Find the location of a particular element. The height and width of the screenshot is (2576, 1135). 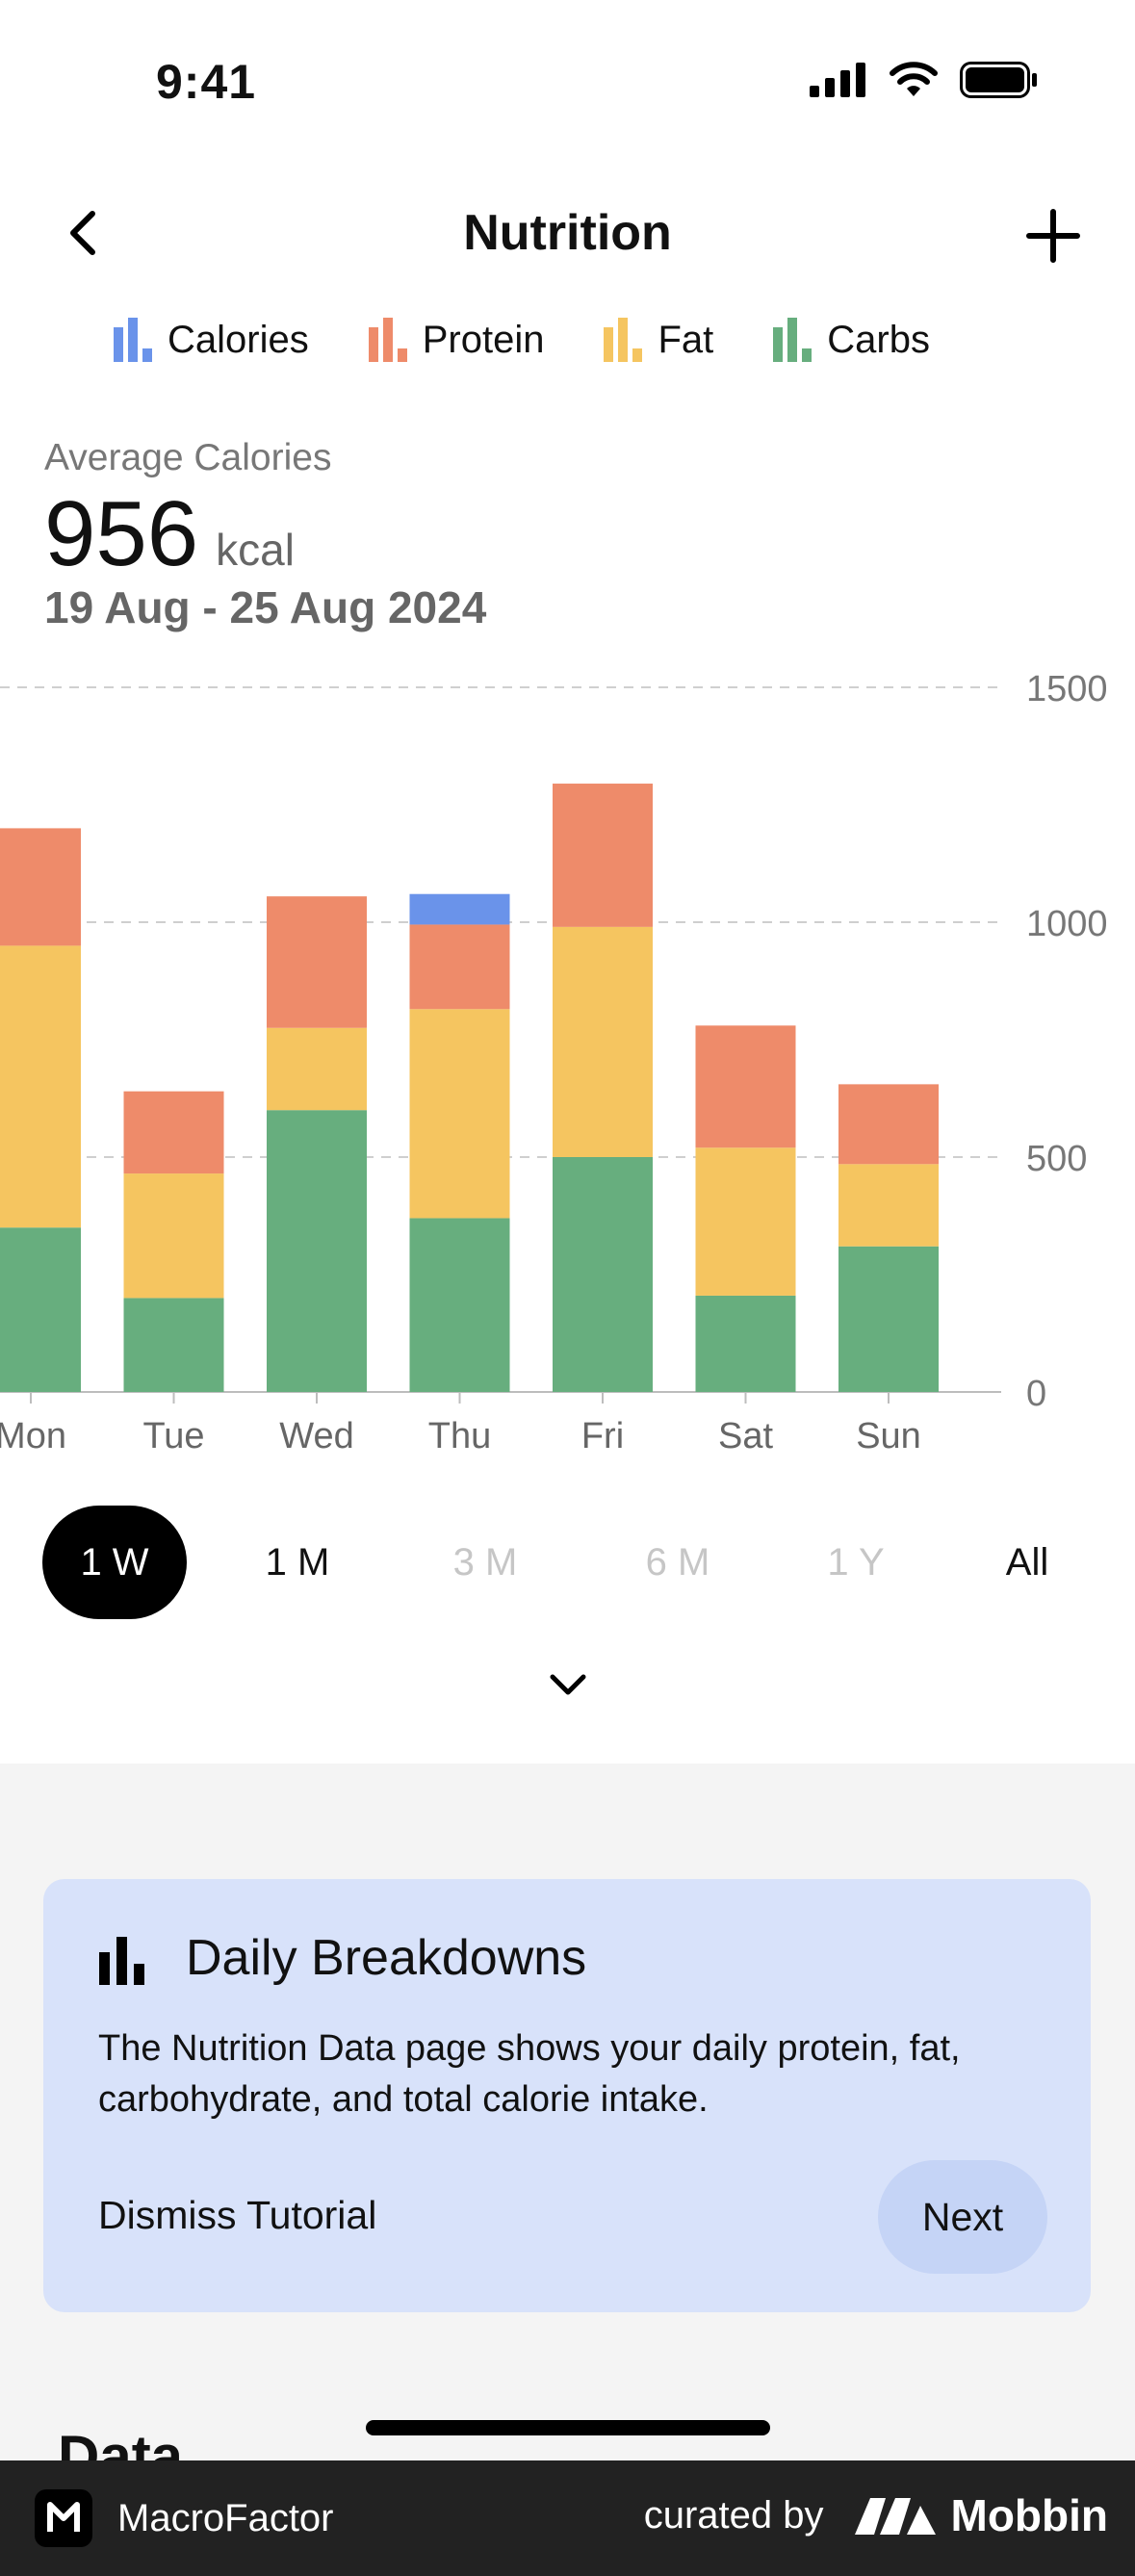

status-icons is located at coordinates (924, 80).